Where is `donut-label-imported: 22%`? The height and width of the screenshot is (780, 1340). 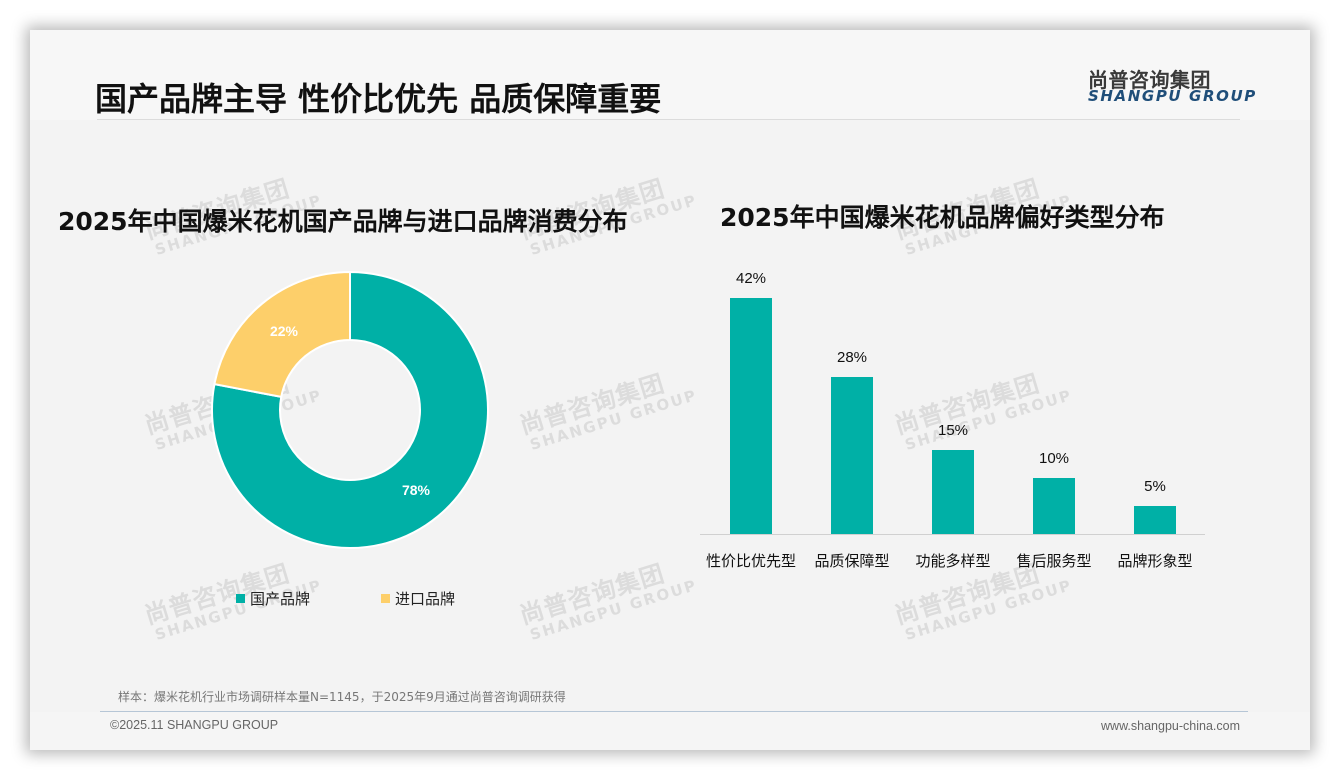 donut-label-imported: 22% is located at coordinates (284, 331).